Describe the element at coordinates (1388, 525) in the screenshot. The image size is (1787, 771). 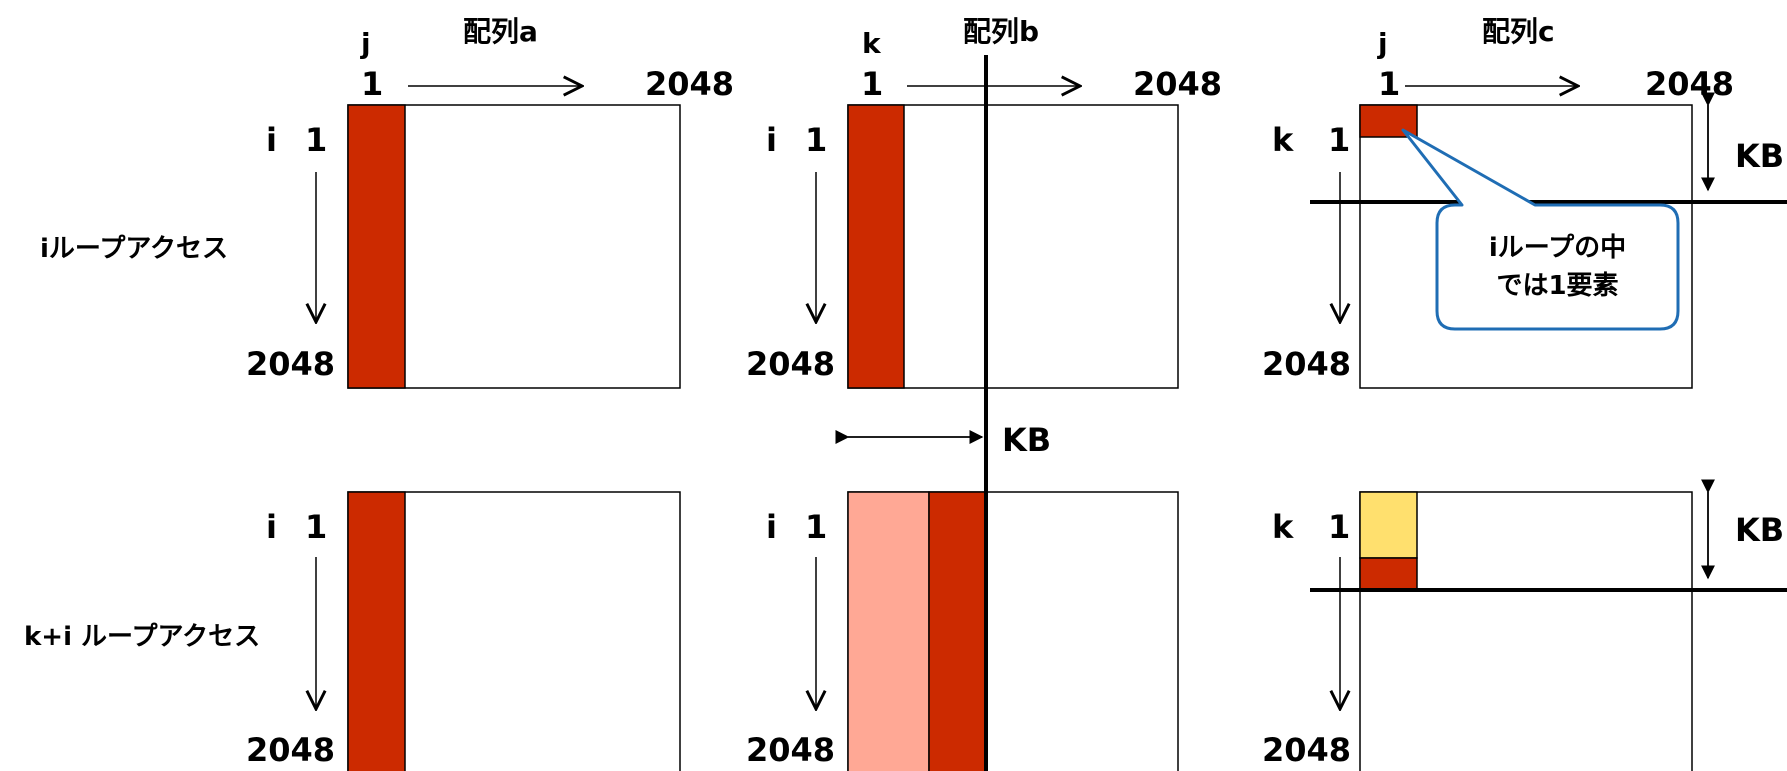
I see `matrix-c-bottom-block-previous` at that location.